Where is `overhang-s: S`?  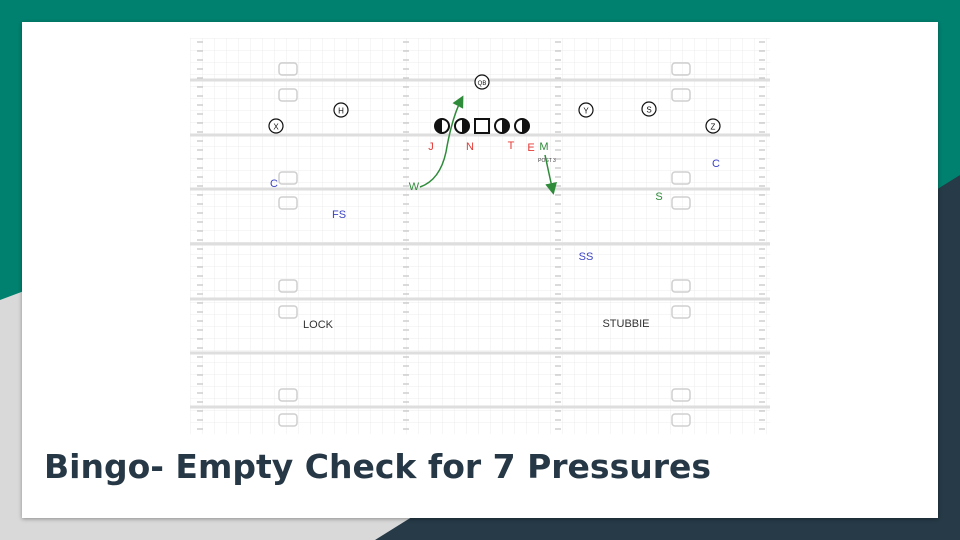 overhang-s: S is located at coordinates (658, 197).